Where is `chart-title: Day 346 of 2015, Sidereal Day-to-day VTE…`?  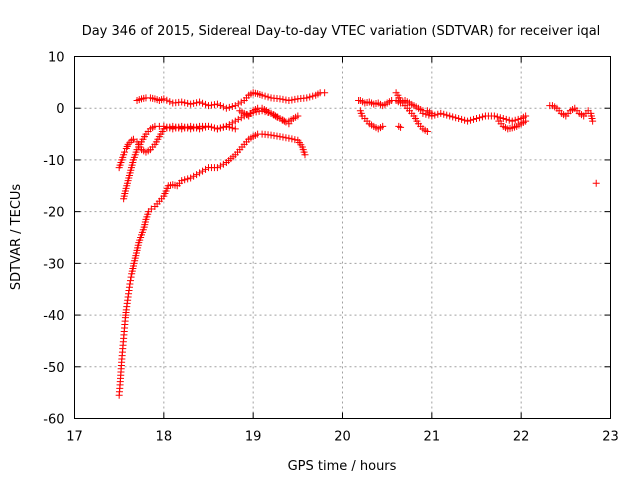
chart-title: Day 346 of 2015, Sidereal Day-to-day VTE… is located at coordinates (341, 31).